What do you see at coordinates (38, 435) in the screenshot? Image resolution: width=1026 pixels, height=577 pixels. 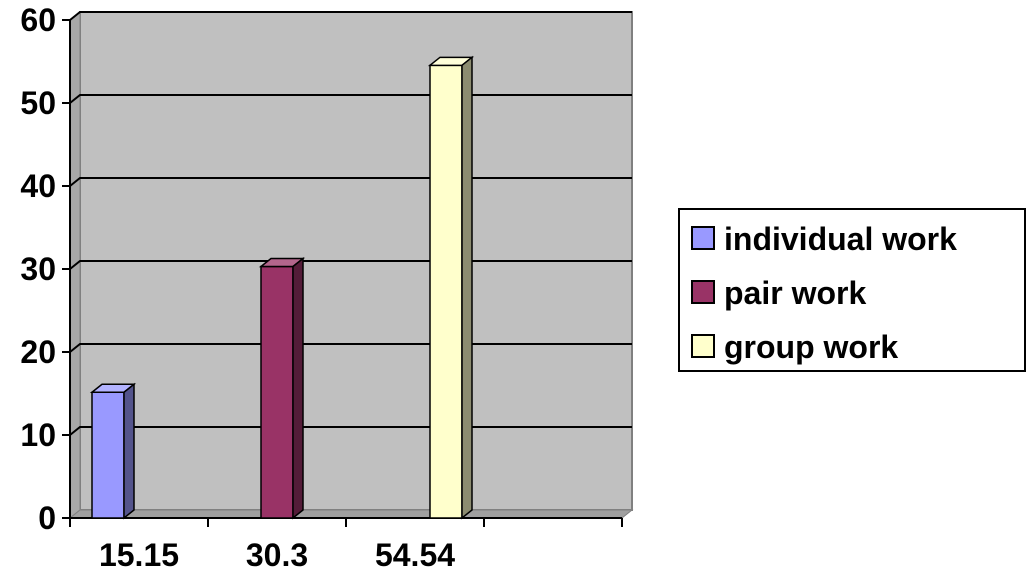 I see `y-tick-label: 10` at bounding box center [38, 435].